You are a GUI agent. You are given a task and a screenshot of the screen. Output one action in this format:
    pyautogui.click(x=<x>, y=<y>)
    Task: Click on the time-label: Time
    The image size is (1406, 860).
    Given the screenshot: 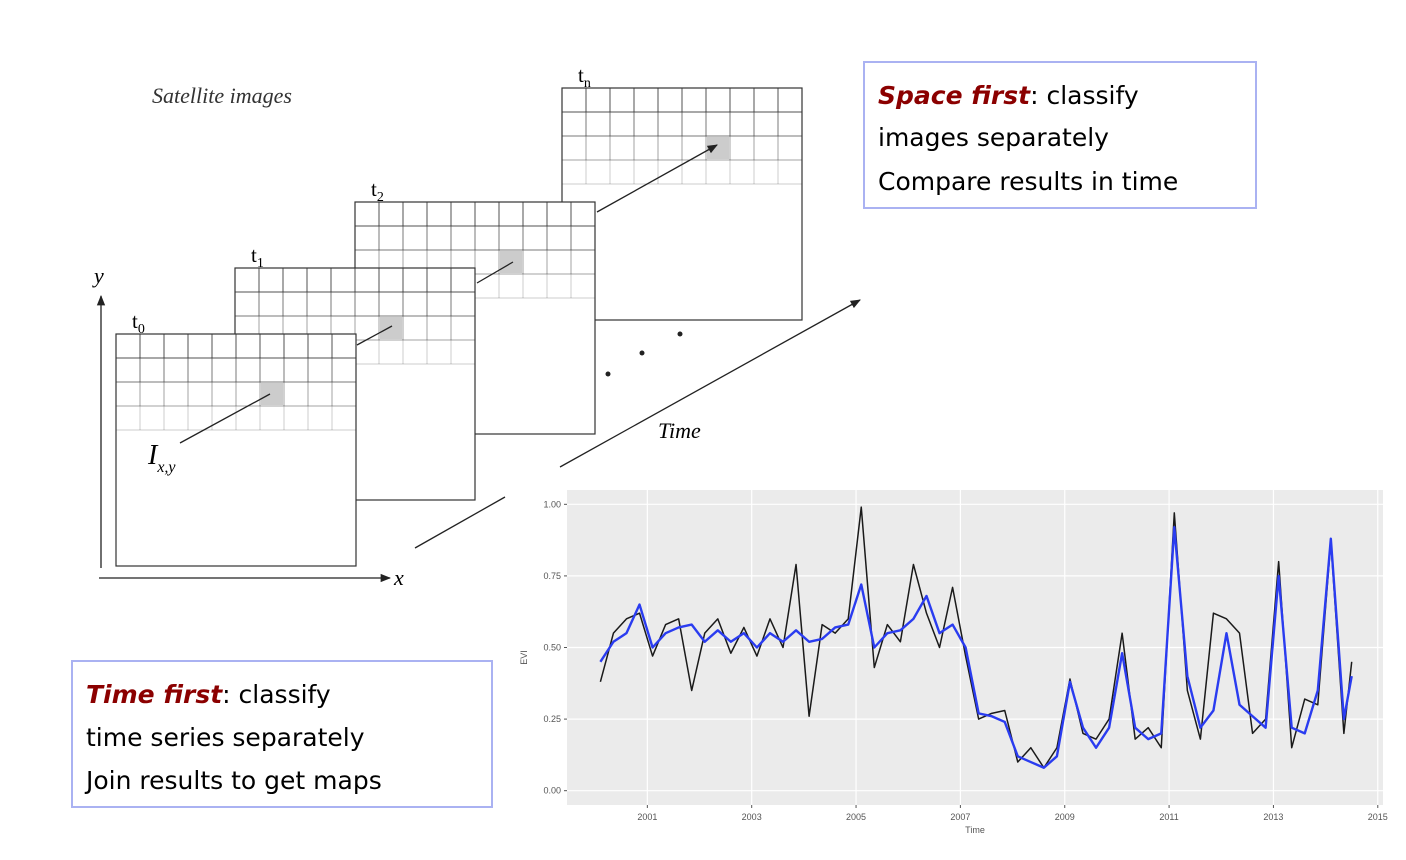 What is the action you would take?
    pyautogui.click(x=679, y=430)
    